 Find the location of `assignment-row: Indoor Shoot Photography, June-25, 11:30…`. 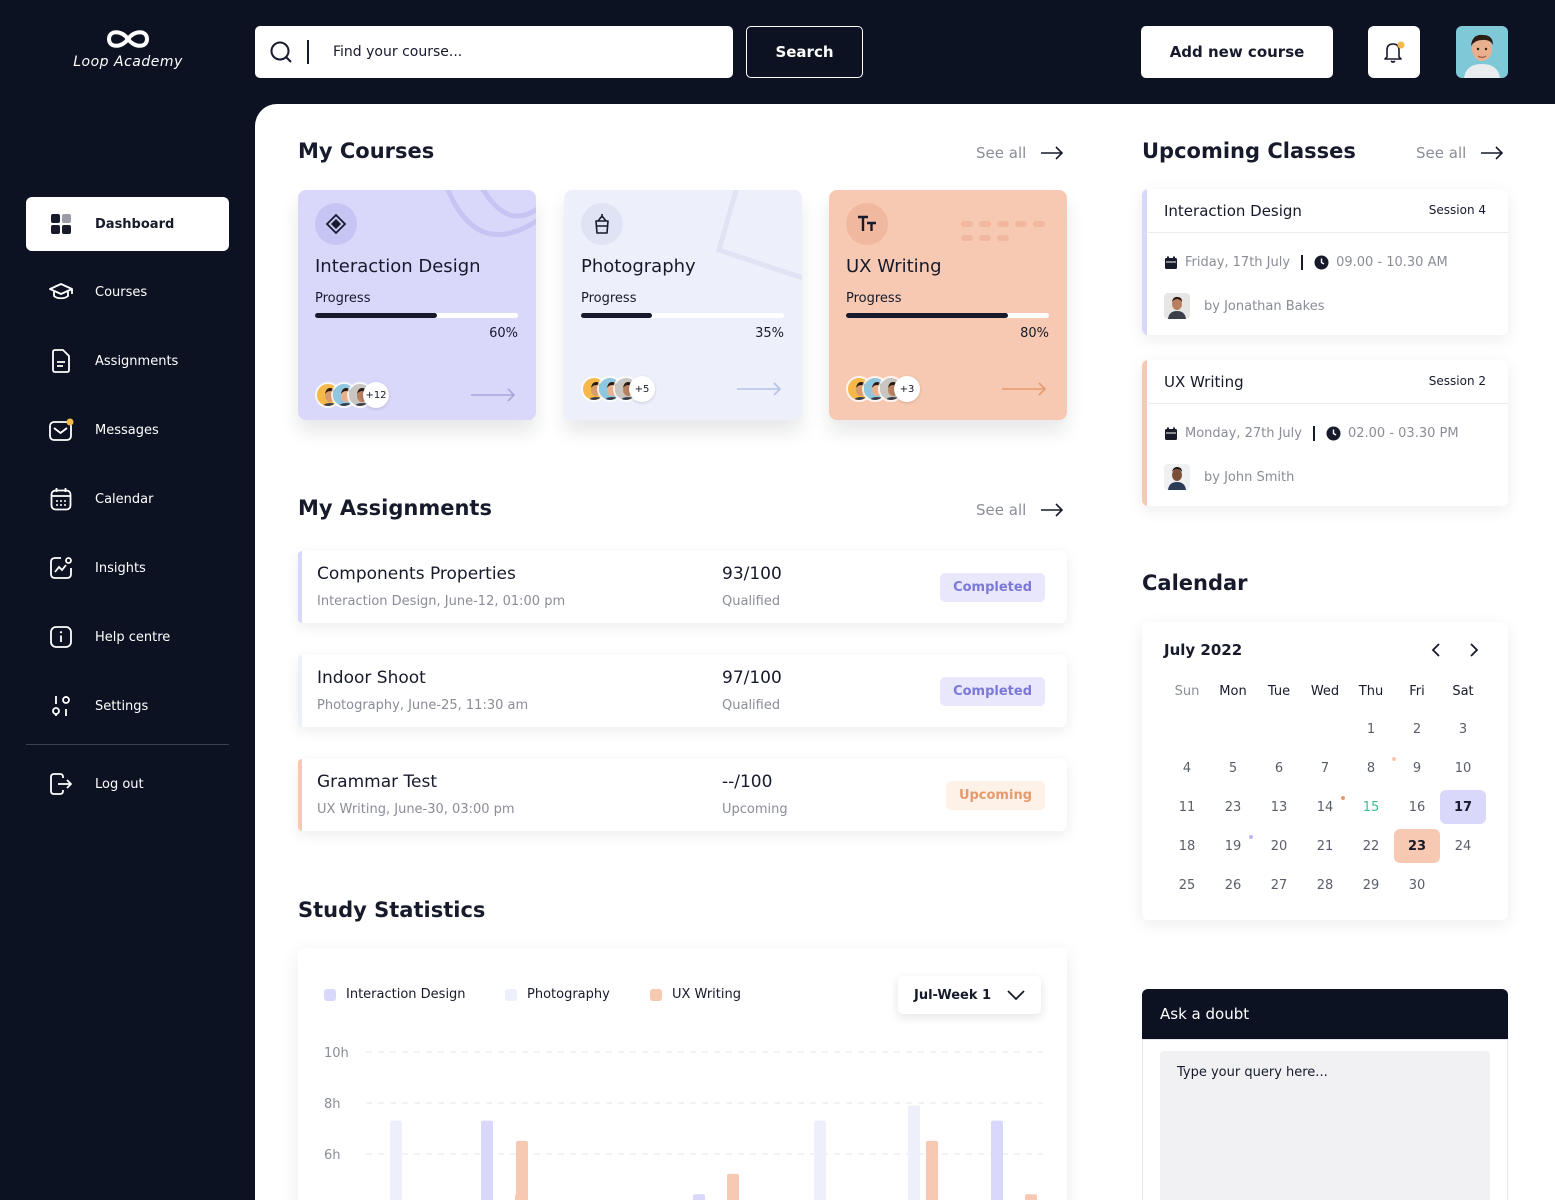

assignment-row: Indoor Shoot Photography, June-25, 11:30… is located at coordinates (682, 691).